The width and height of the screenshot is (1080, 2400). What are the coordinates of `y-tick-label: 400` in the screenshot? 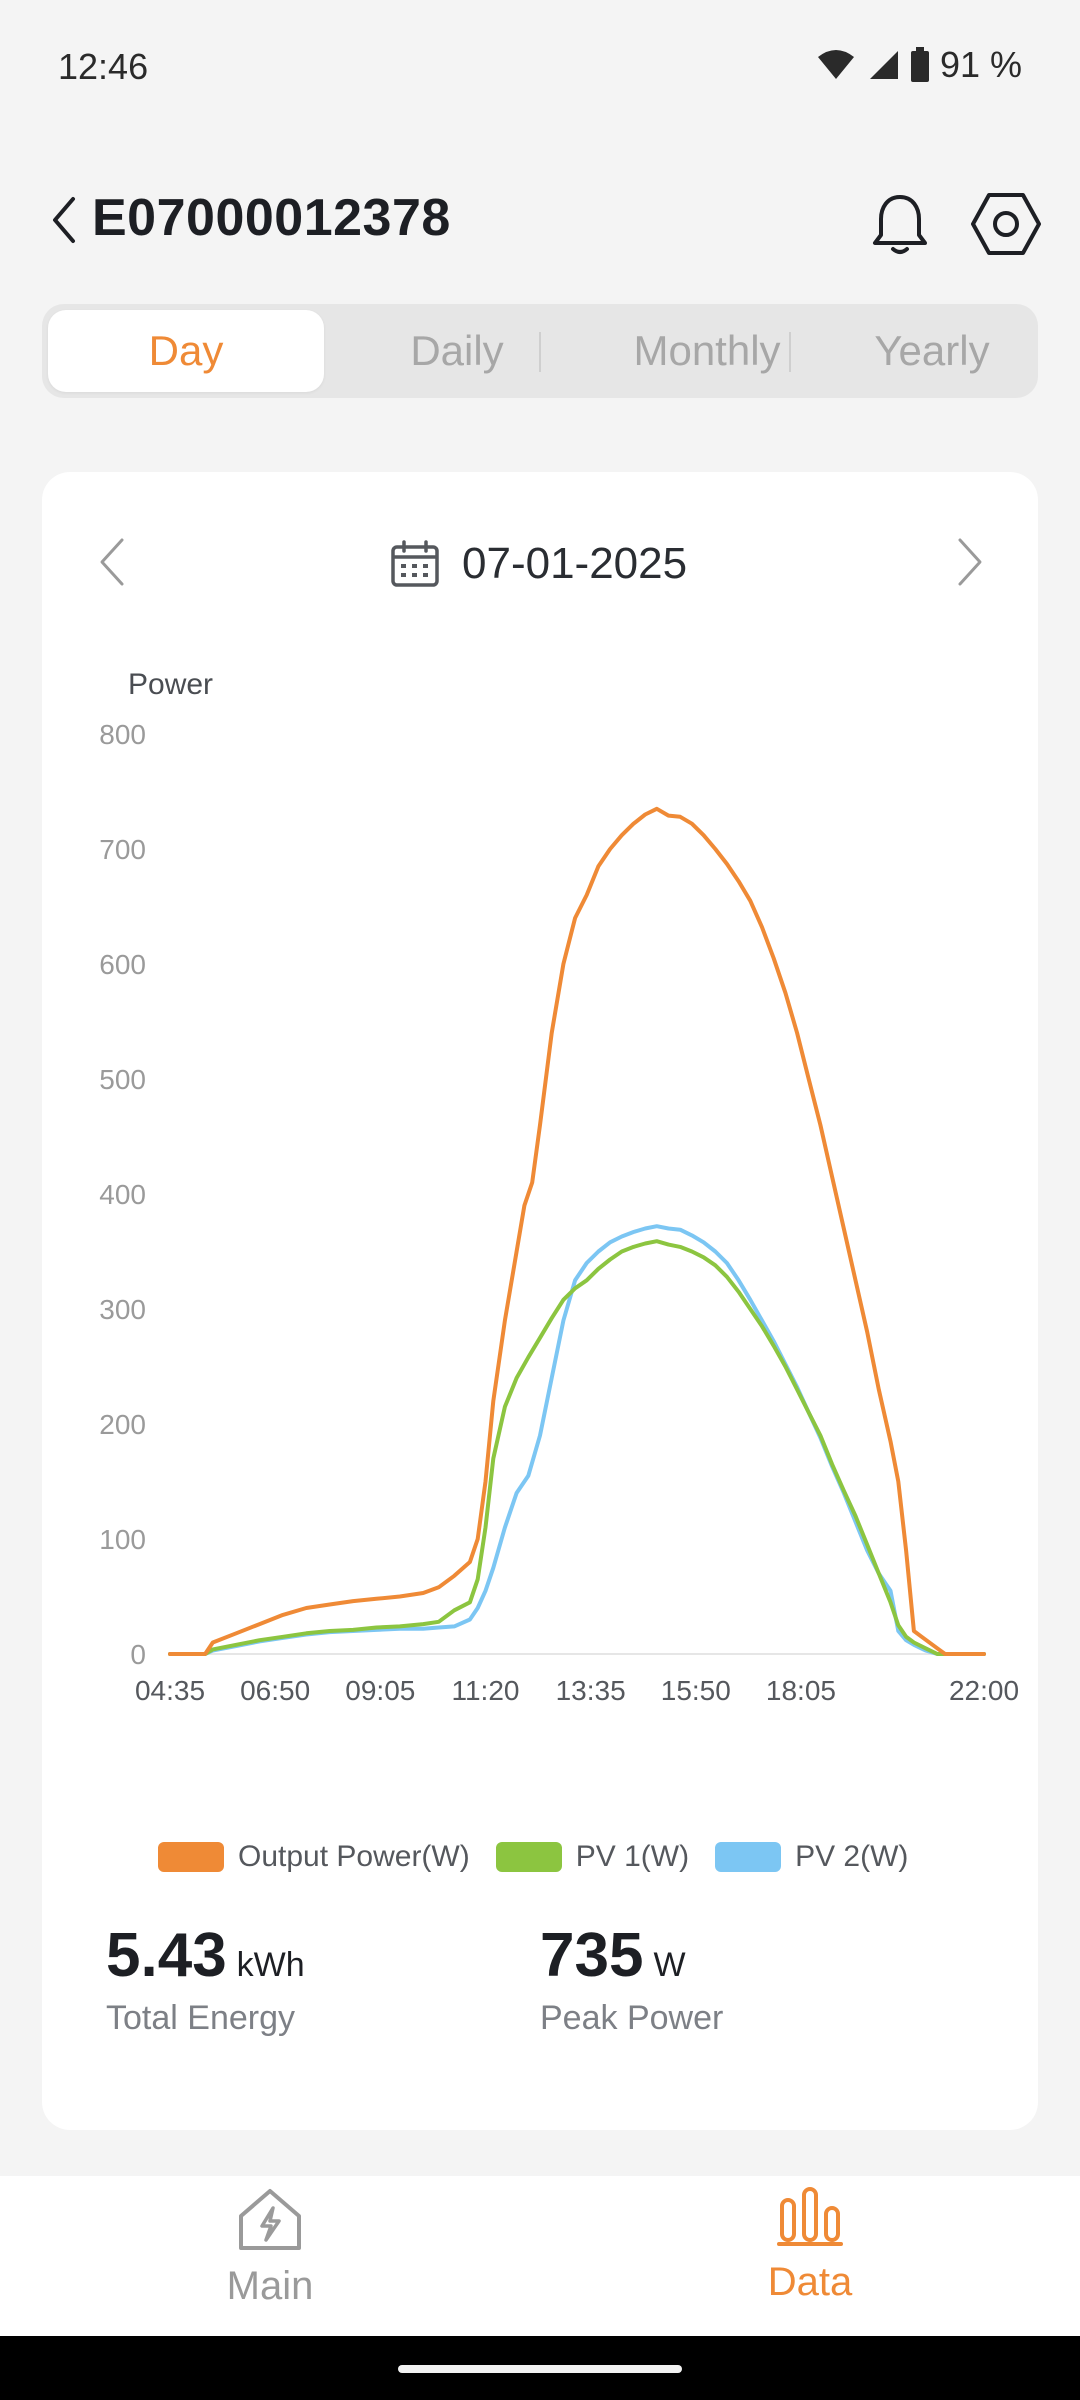 It's located at (122, 1194).